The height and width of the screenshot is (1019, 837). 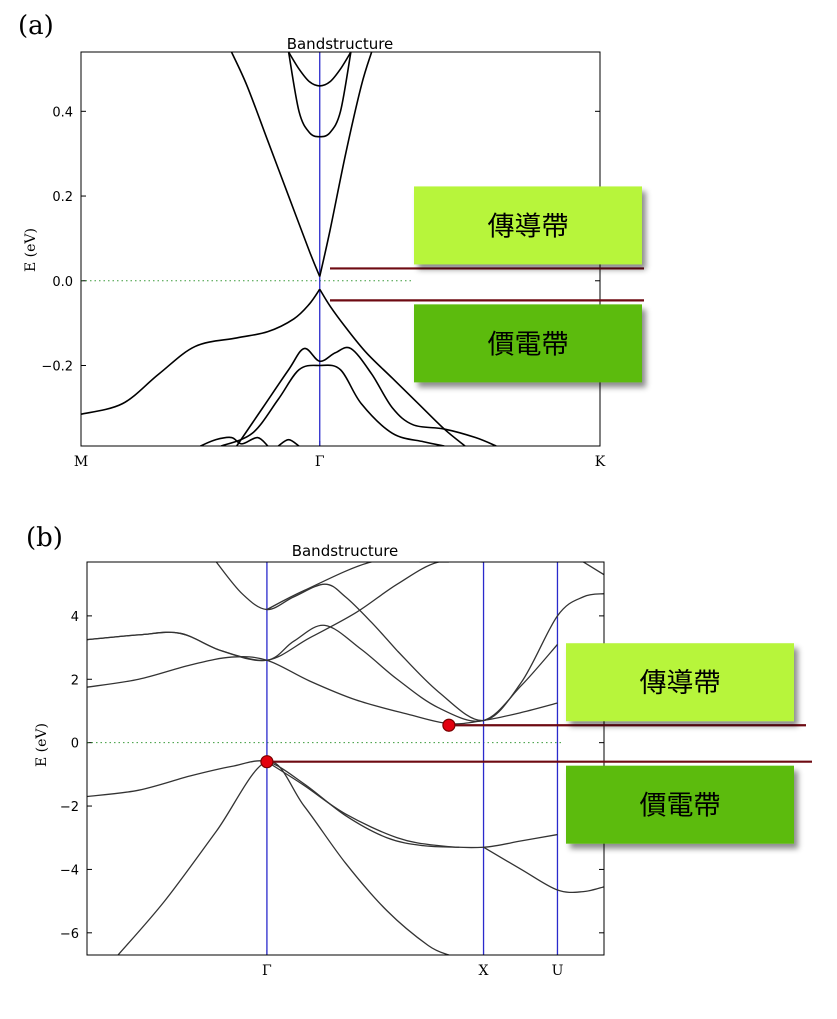 What do you see at coordinates (69, 934) in the screenshot?
I see `panel-b-ytick-label: −6` at bounding box center [69, 934].